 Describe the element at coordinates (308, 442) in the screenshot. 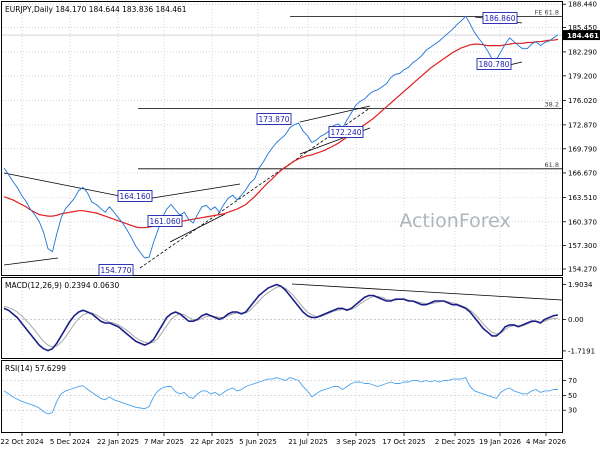

I see `x-tick-label: 21 Jul 2025` at that location.